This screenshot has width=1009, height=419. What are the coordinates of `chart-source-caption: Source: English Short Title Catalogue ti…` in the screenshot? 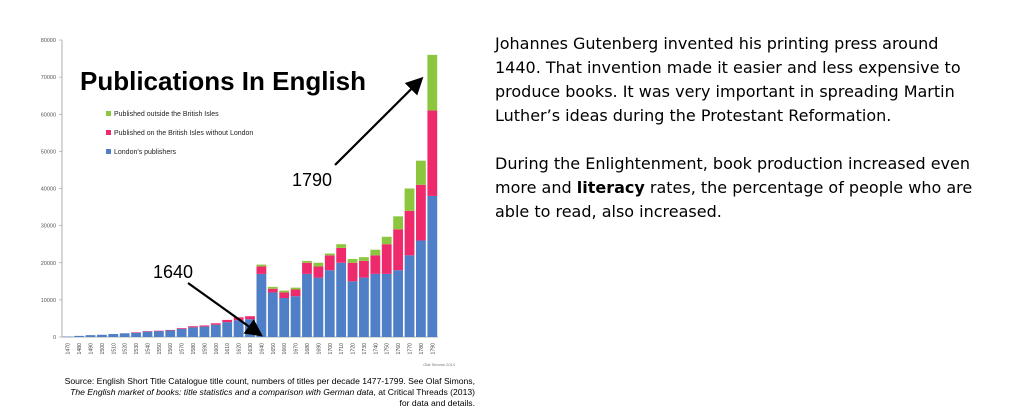 It's located at (241, 392).